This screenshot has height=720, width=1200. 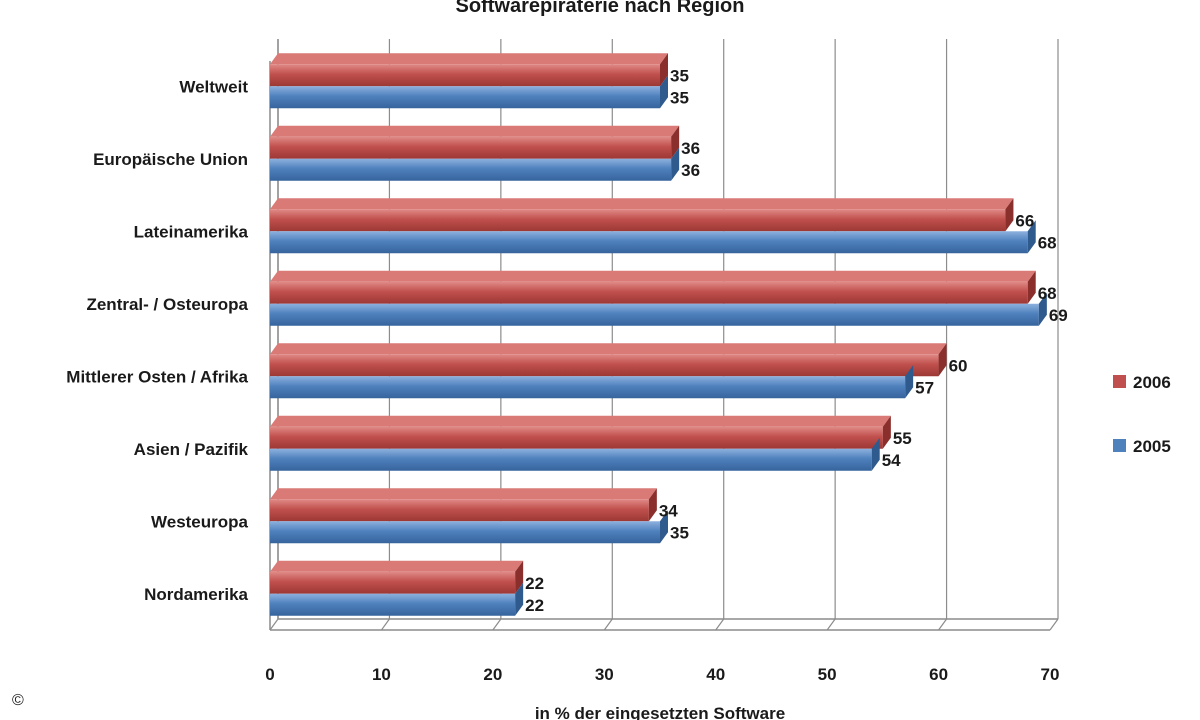 I want to click on legend: 2006 2005, so click(x=1142, y=414).